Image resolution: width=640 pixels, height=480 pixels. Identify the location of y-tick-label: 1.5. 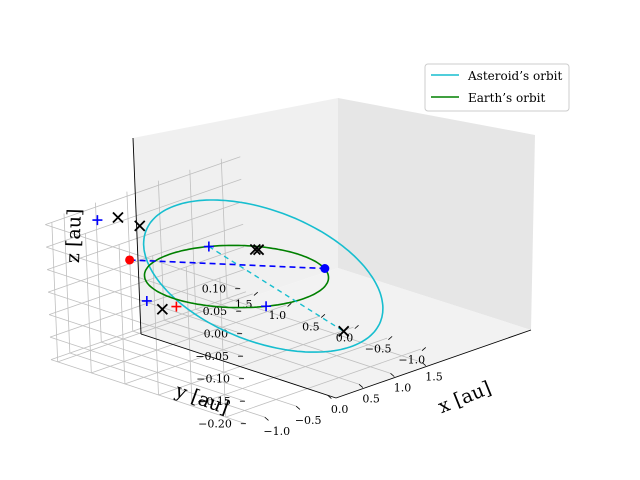
(244, 304).